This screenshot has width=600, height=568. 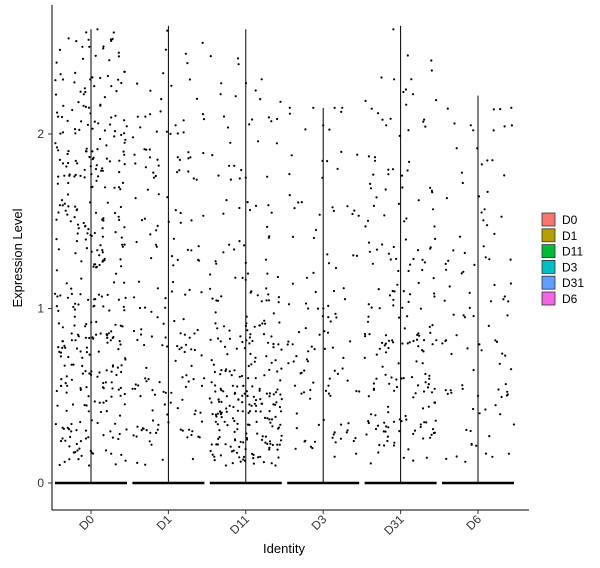 I want to click on y-tick-label: 0, so click(x=40, y=483).